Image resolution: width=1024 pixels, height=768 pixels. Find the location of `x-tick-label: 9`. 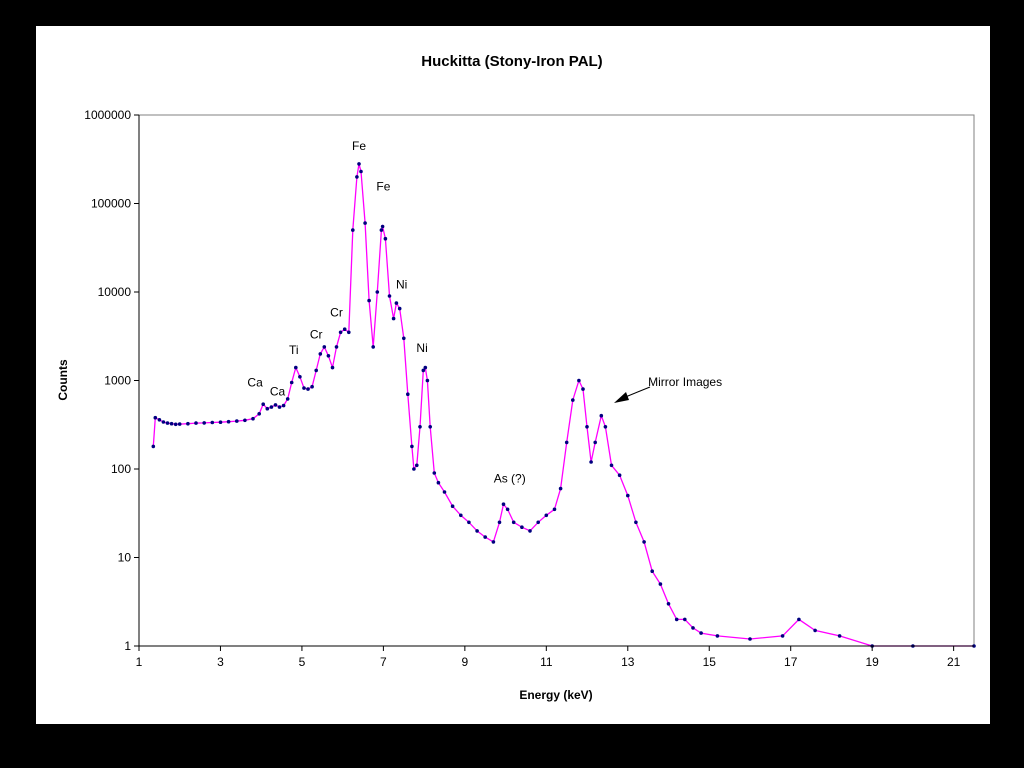

x-tick-label: 9 is located at coordinates (465, 662).